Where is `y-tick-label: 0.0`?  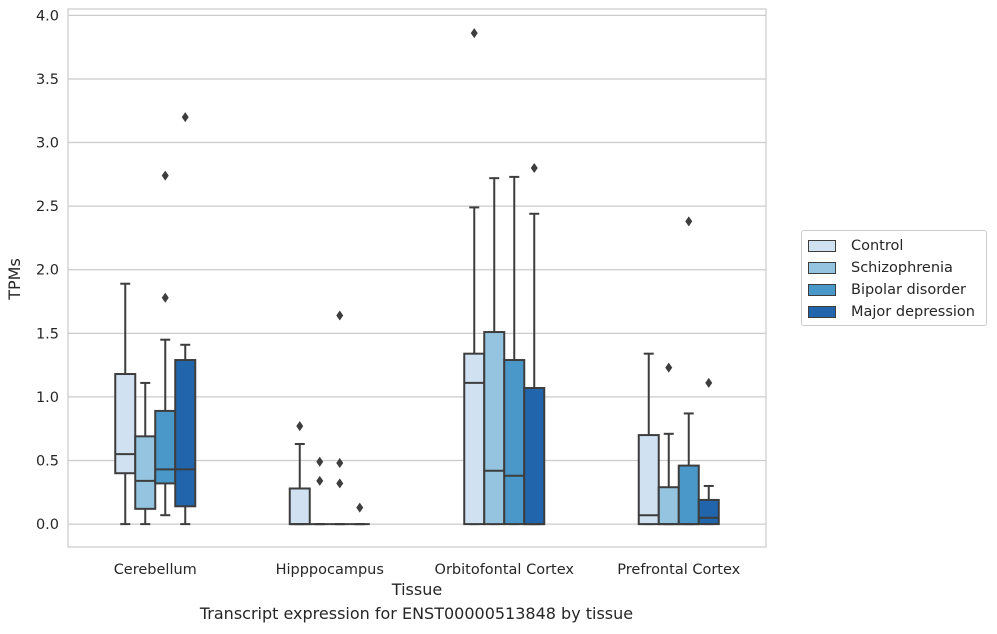 y-tick-label: 0.0 is located at coordinates (47, 525).